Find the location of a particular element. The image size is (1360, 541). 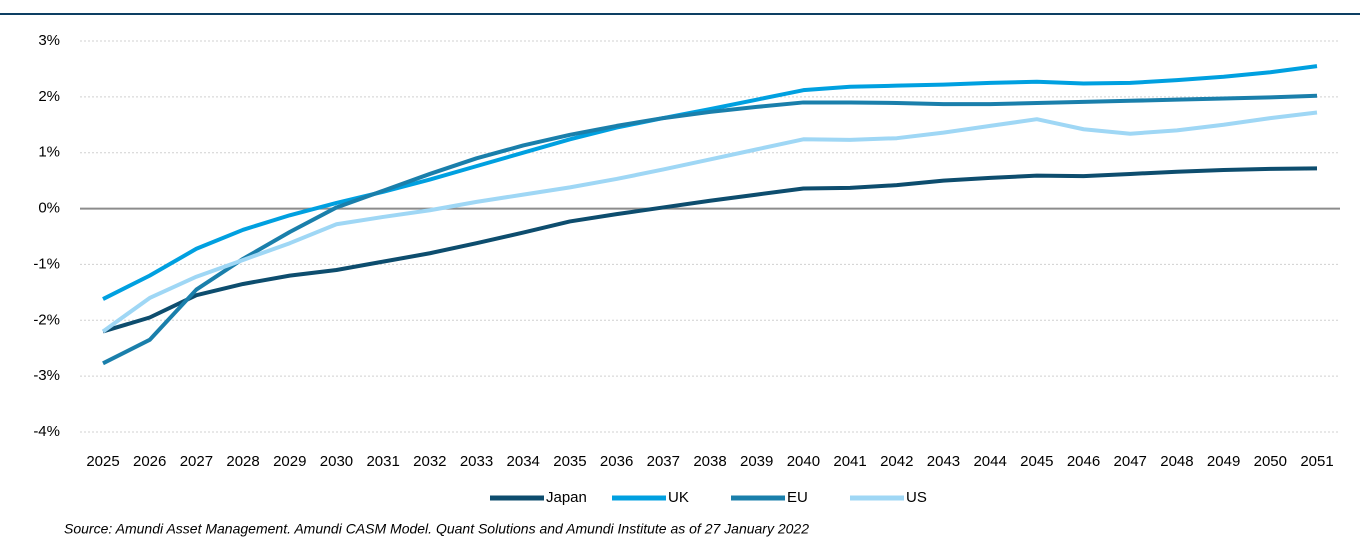

x-tick-label: 2032 is located at coordinates (429, 461).